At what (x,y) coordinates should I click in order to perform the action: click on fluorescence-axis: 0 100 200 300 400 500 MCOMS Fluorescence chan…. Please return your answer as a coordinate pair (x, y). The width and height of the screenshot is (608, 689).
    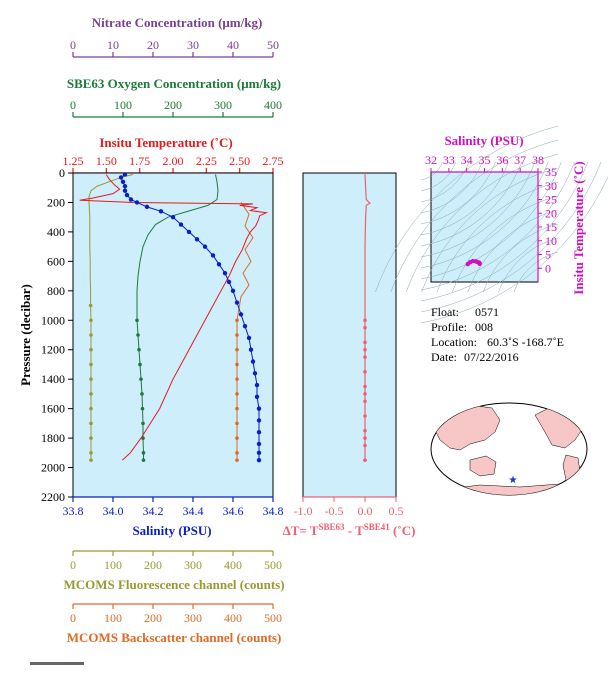
    Looking at the image, I should click on (174, 571).